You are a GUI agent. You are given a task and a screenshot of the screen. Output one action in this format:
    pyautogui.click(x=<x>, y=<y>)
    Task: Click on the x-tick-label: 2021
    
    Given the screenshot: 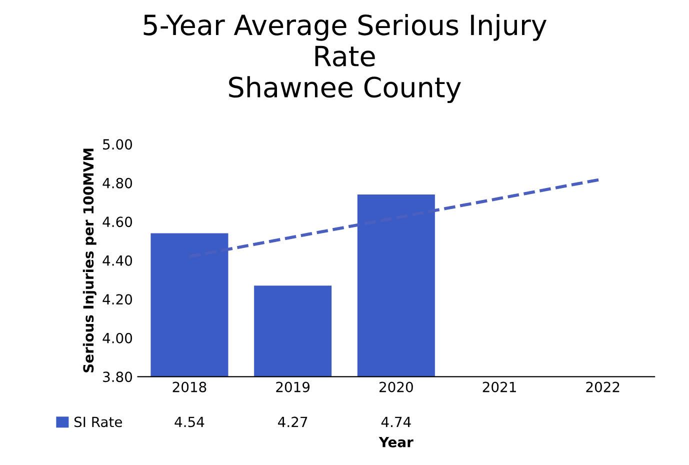 What is the action you would take?
    pyautogui.click(x=499, y=387)
    